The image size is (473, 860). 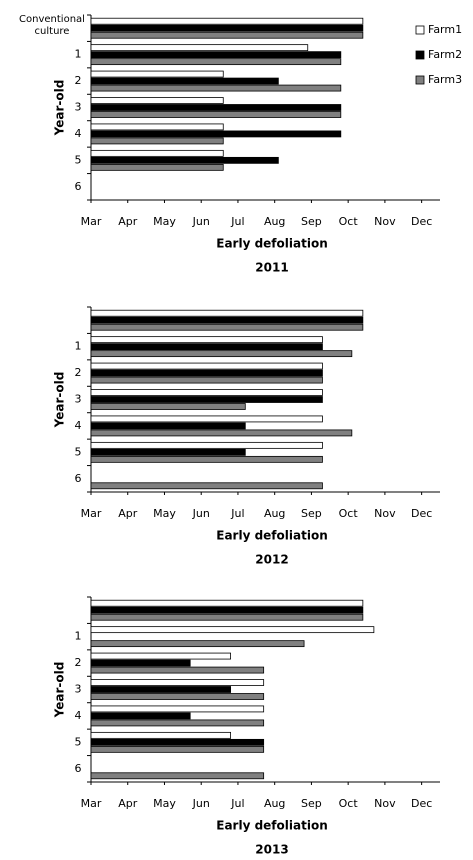 What do you see at coordinates (271, 560) in the screenshot?
I see `chart-title: 2012` at bounding box center [271, 560].